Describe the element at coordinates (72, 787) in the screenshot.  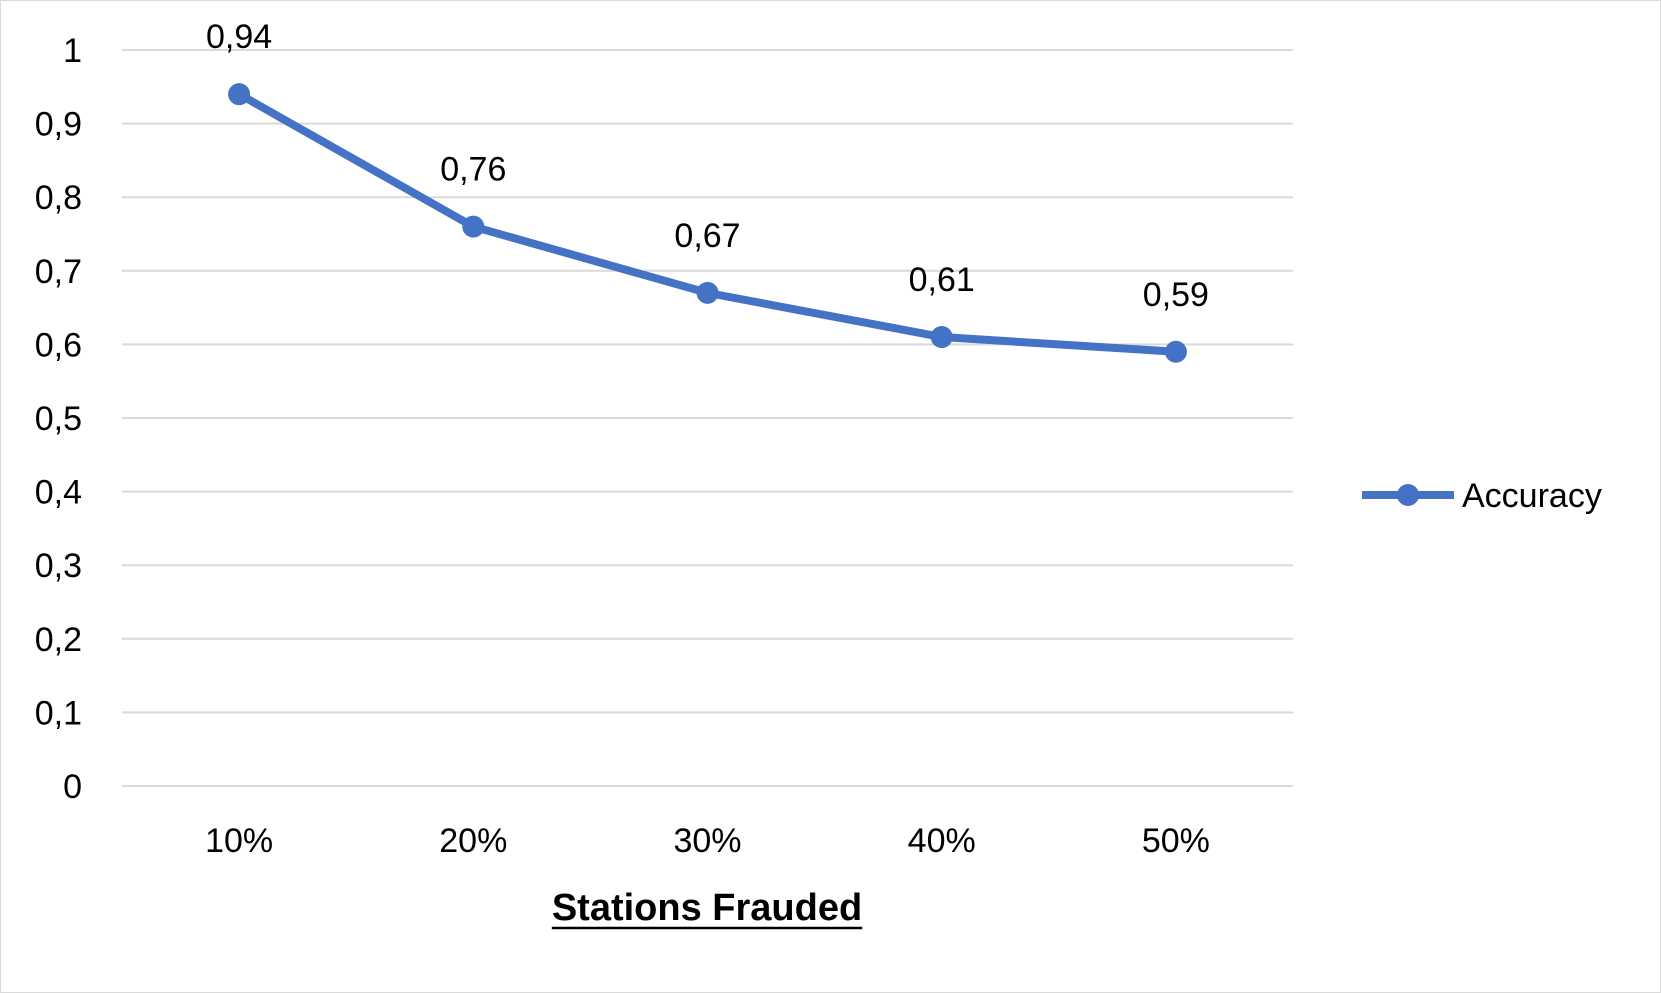
I see `y-tick-label: 0` at that location.